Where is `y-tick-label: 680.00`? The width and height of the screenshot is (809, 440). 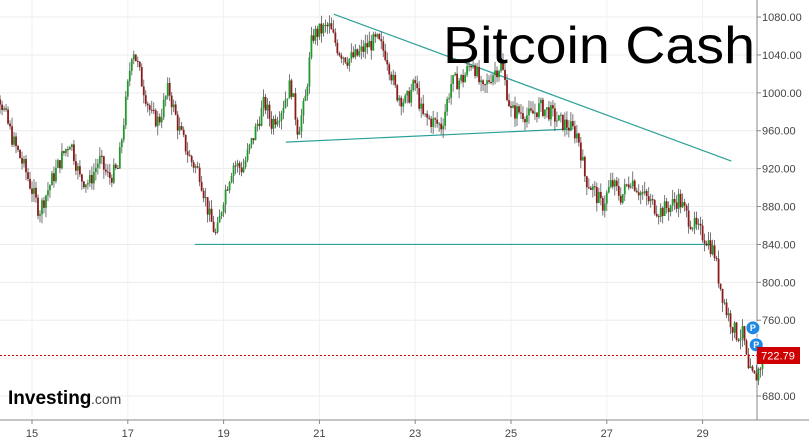
y-tick-label: 680.00 is located at coordinates (779, 397).